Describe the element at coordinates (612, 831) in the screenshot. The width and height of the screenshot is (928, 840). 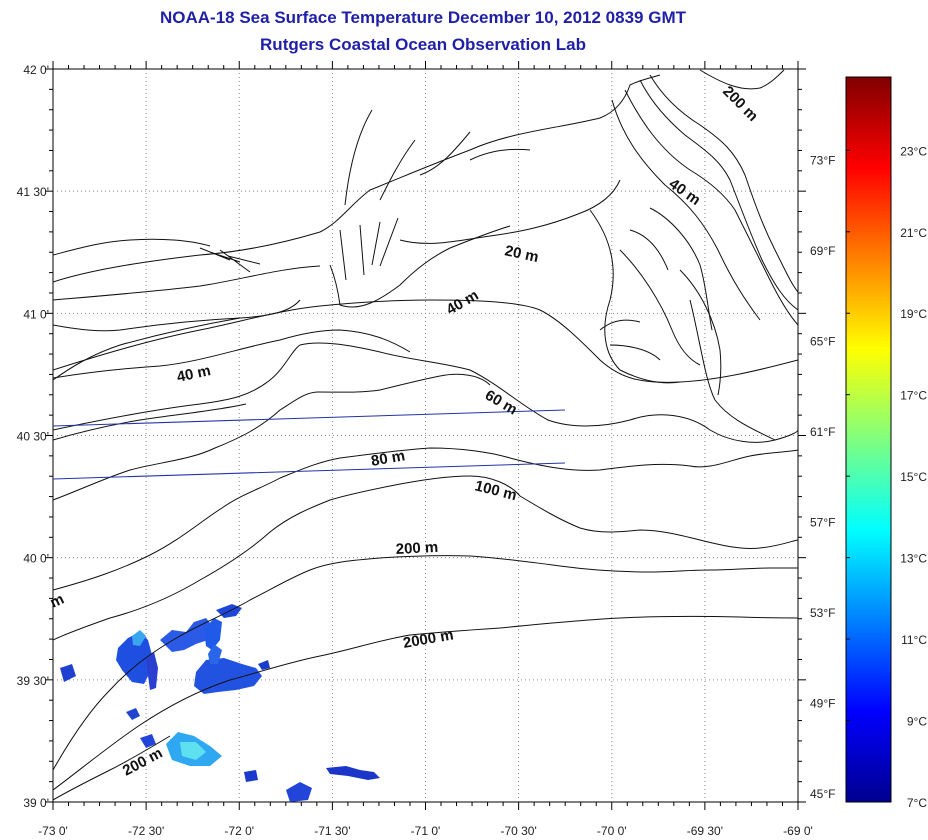
I see `lon-tick-label: -70 0'` at that location.